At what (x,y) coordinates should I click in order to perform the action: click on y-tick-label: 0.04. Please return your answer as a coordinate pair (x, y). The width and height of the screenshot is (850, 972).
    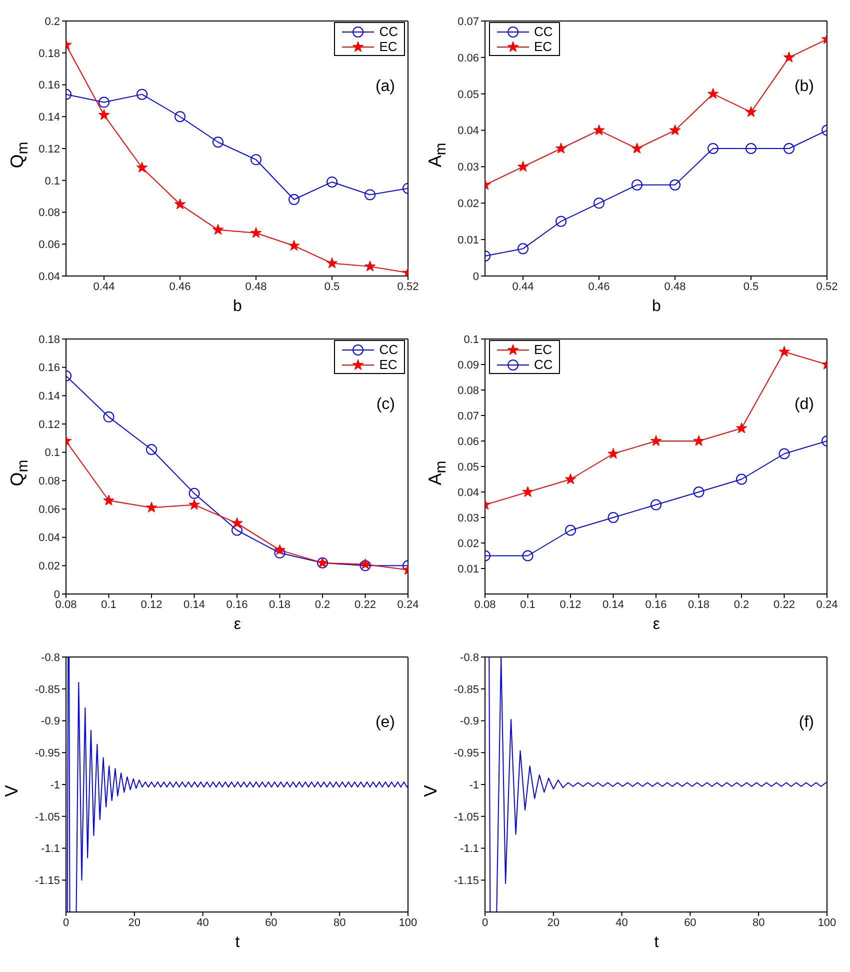
    Looking at the image, I should click on (49, 276).